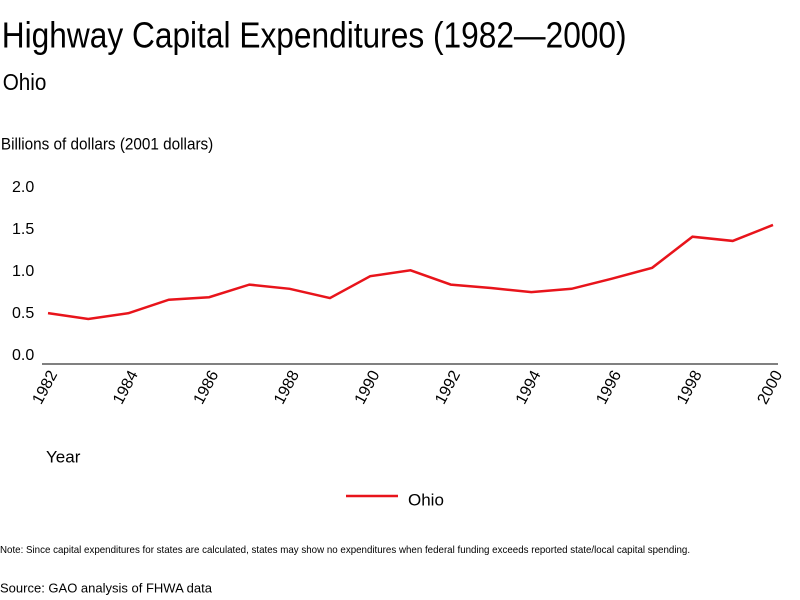 The width and height of the screenshot is (800, 600). Describe the element at coordinates (287, 388) in the screenshot. I see `x-tick-label: 1988` at that location.